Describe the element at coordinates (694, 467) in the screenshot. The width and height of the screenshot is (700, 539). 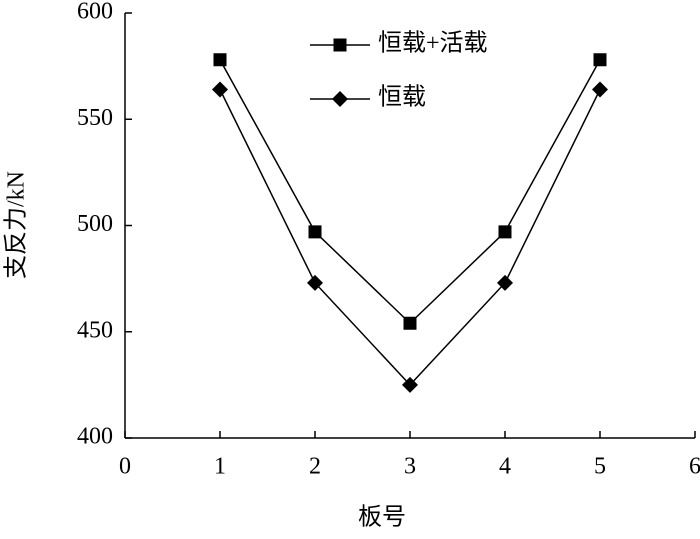
I see `x-tick-label: 6` at that location.